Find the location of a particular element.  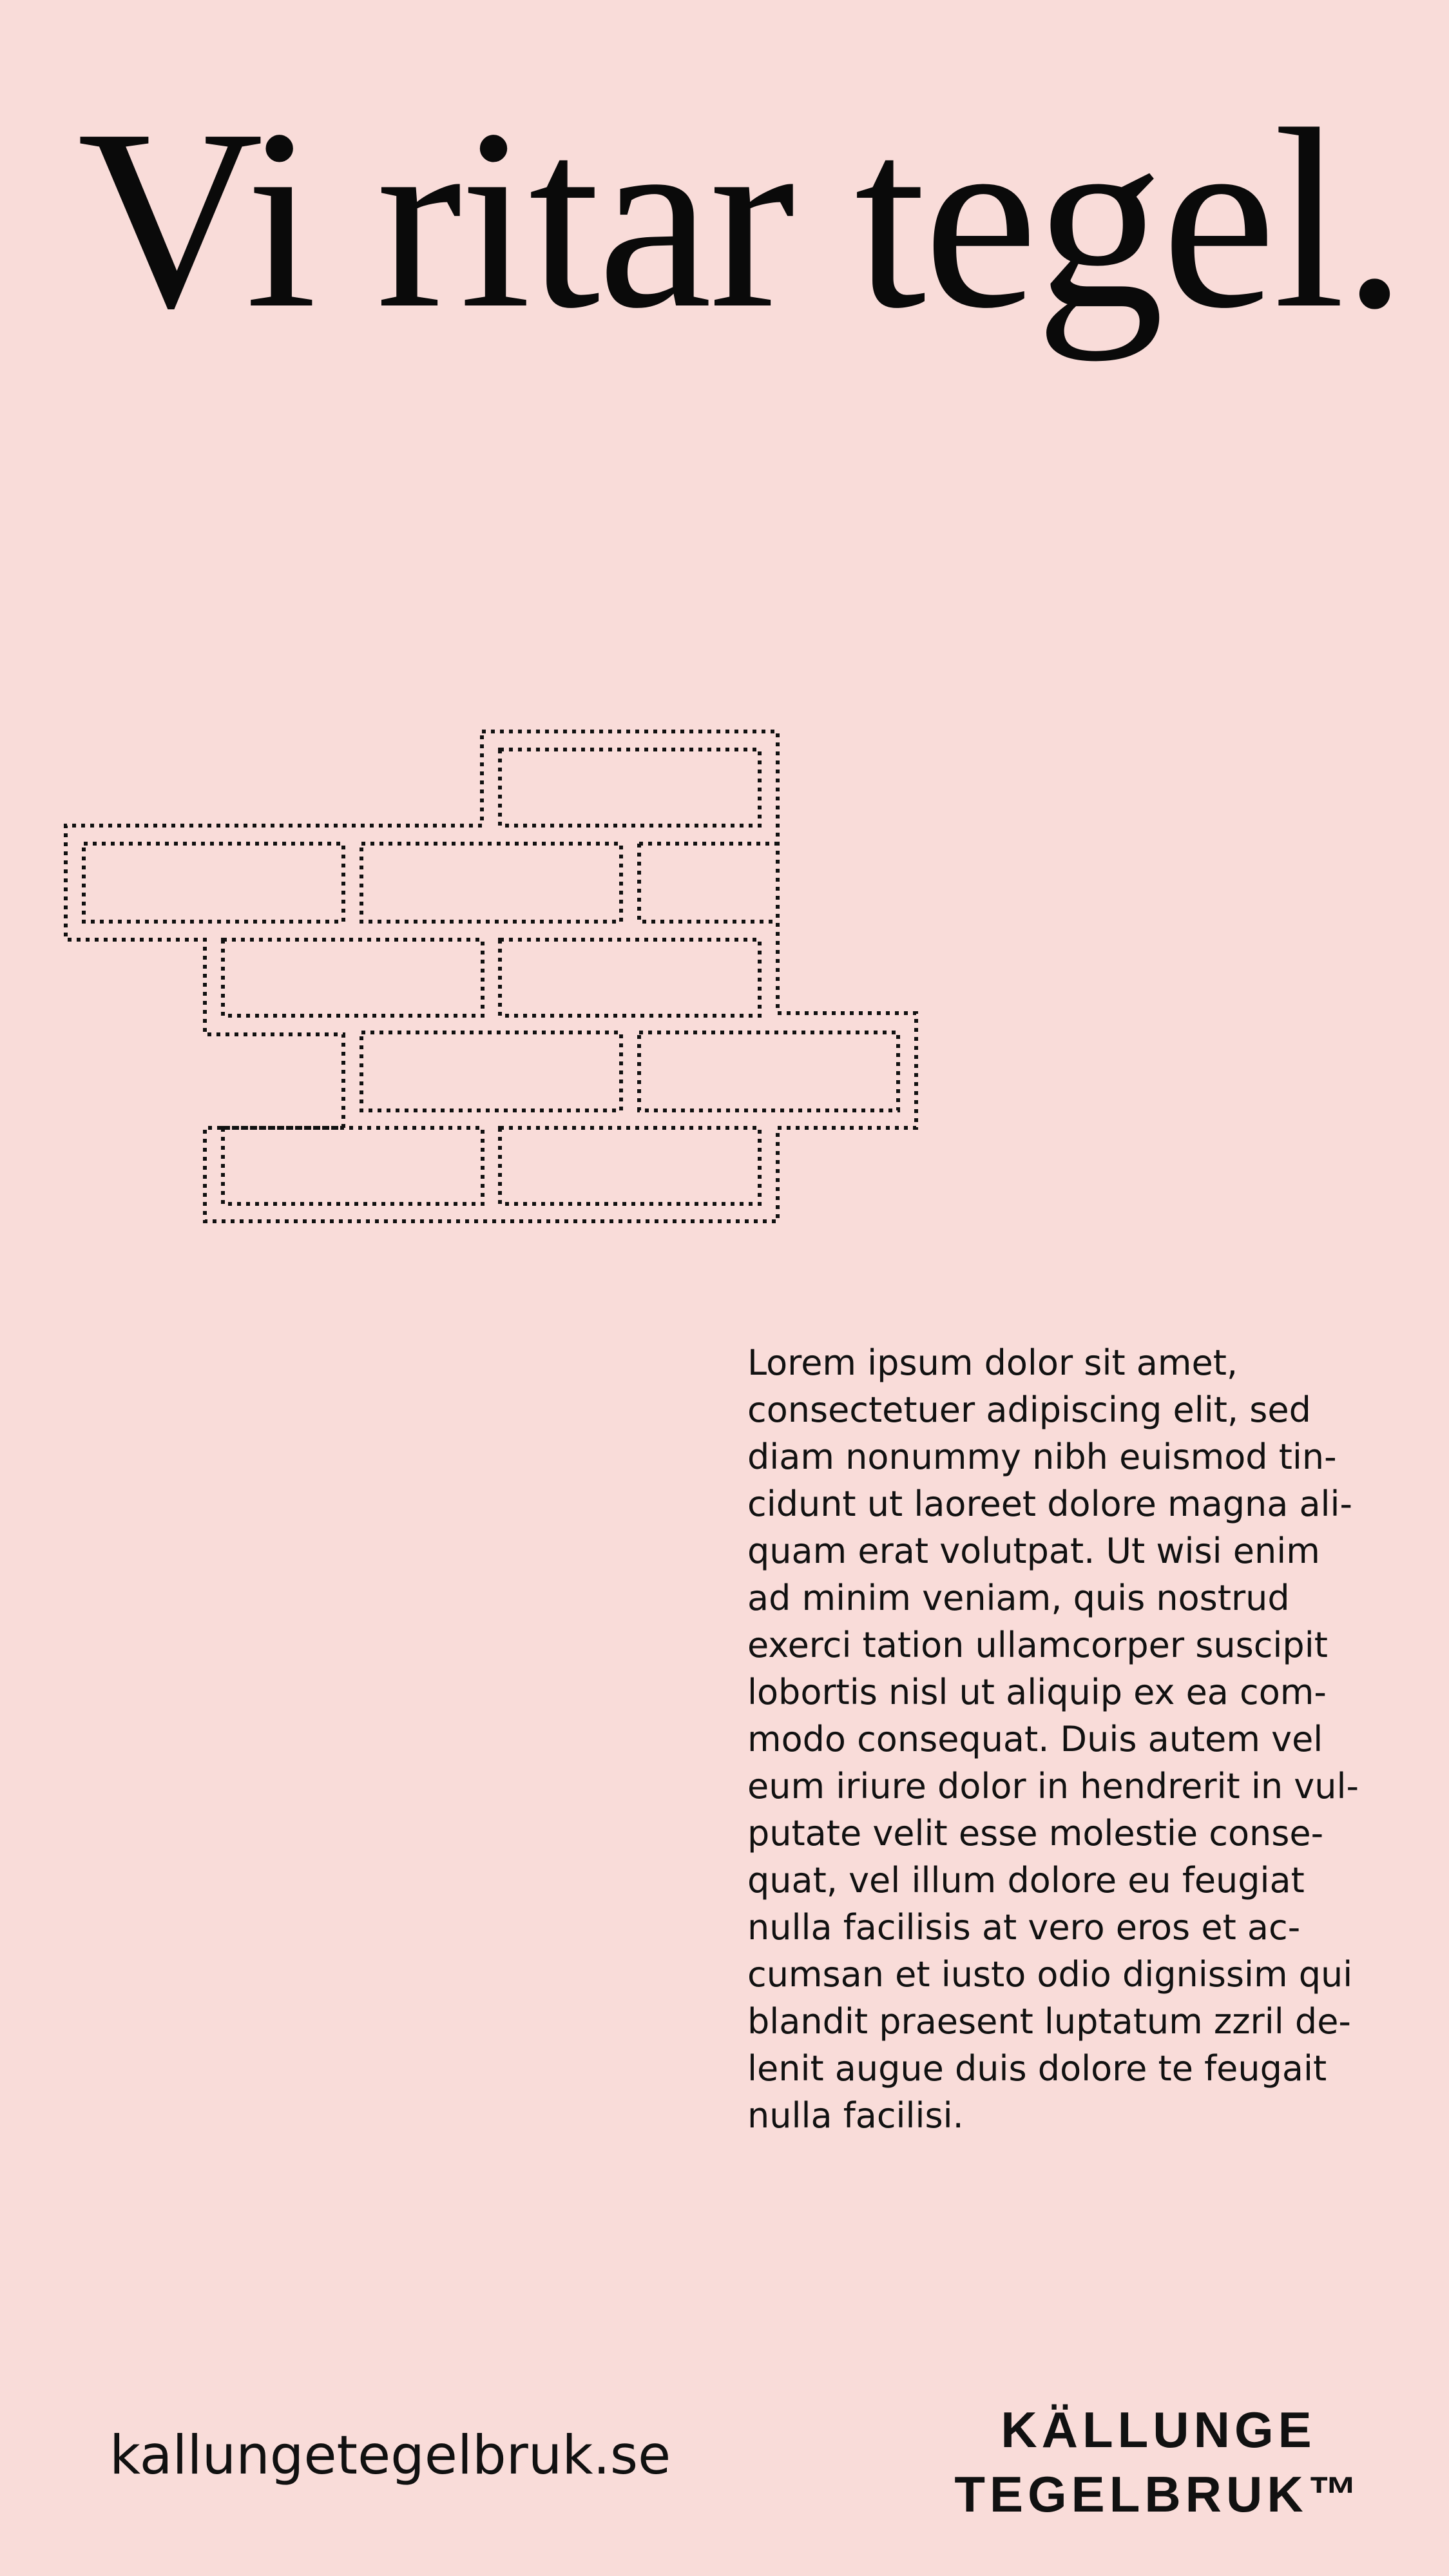

wall-outline is located at coordinates (491, 976).